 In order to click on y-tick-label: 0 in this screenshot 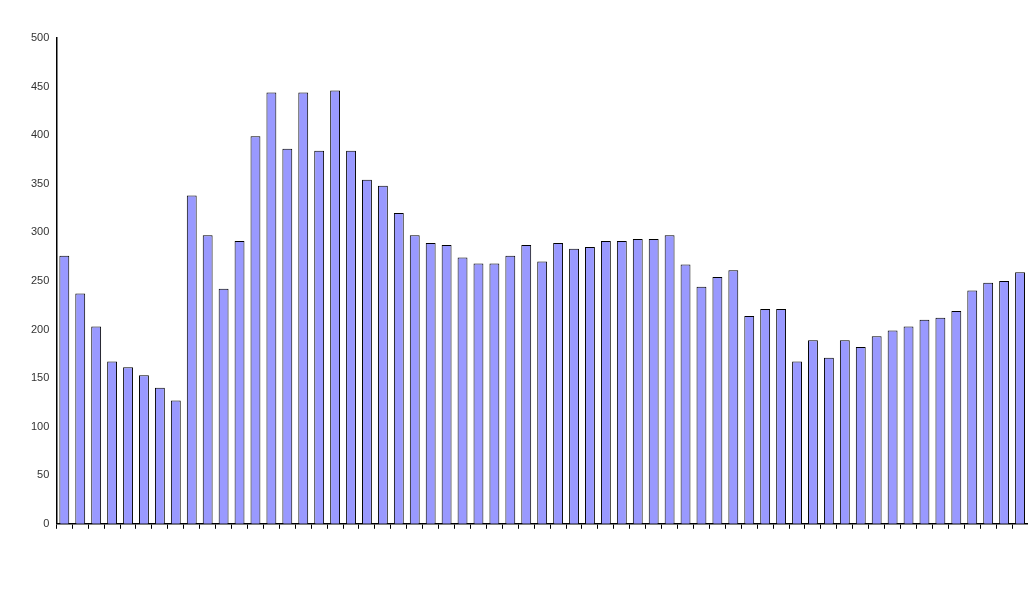, I will do `click(46, 522)`.